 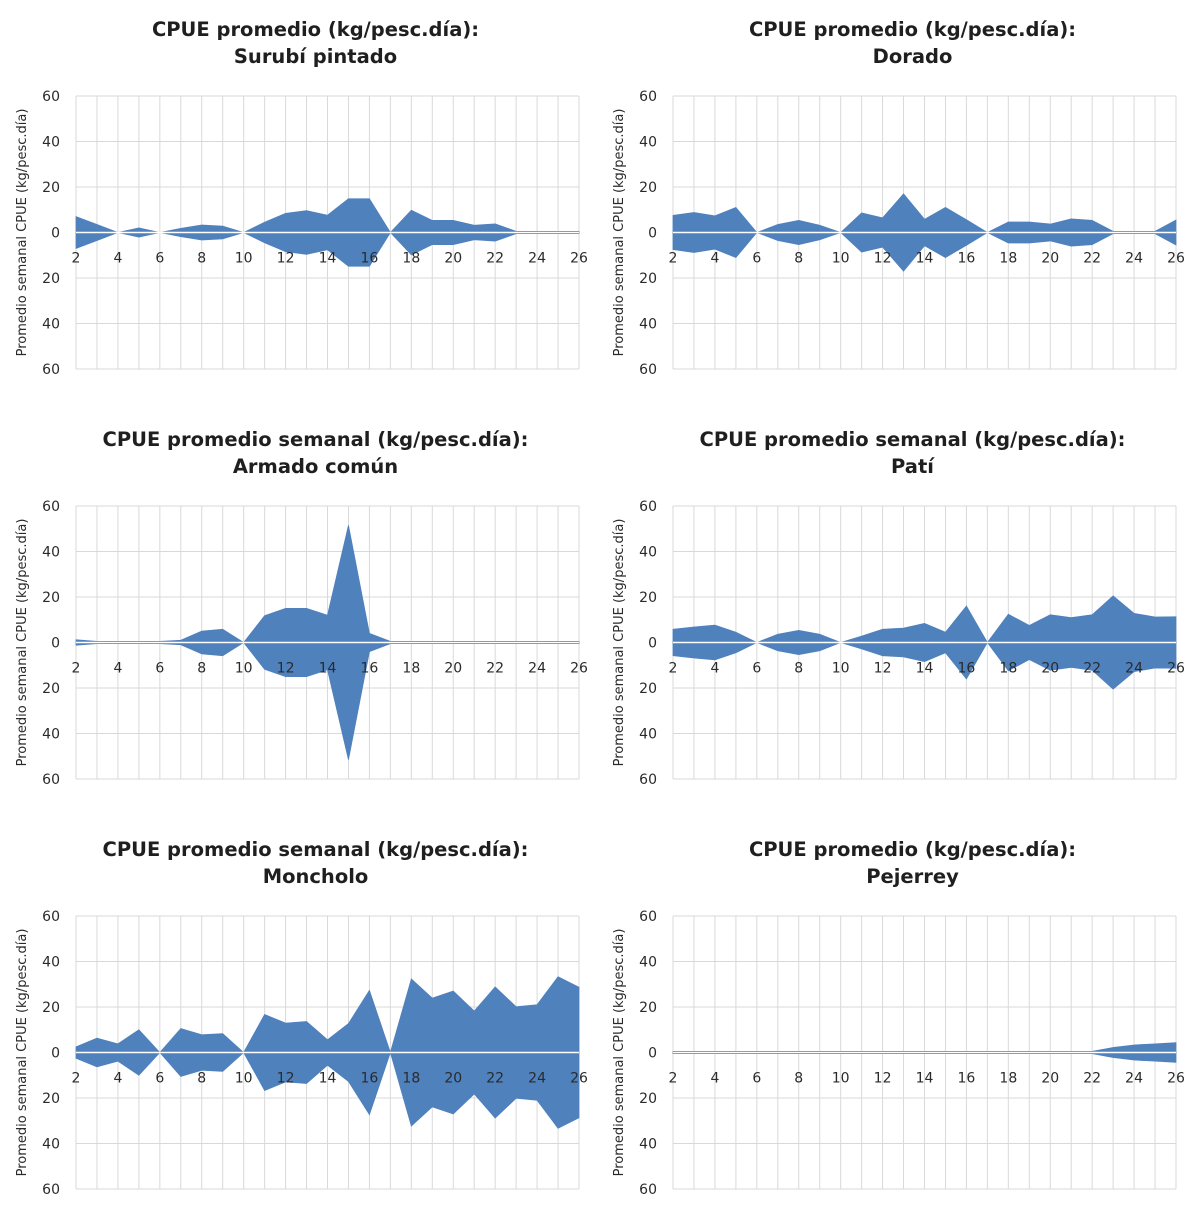 What do you see at coordinates (316, 876) in the screenshot?
I see `chart-title-line: Moncholo` at bounding box center [316, 876].